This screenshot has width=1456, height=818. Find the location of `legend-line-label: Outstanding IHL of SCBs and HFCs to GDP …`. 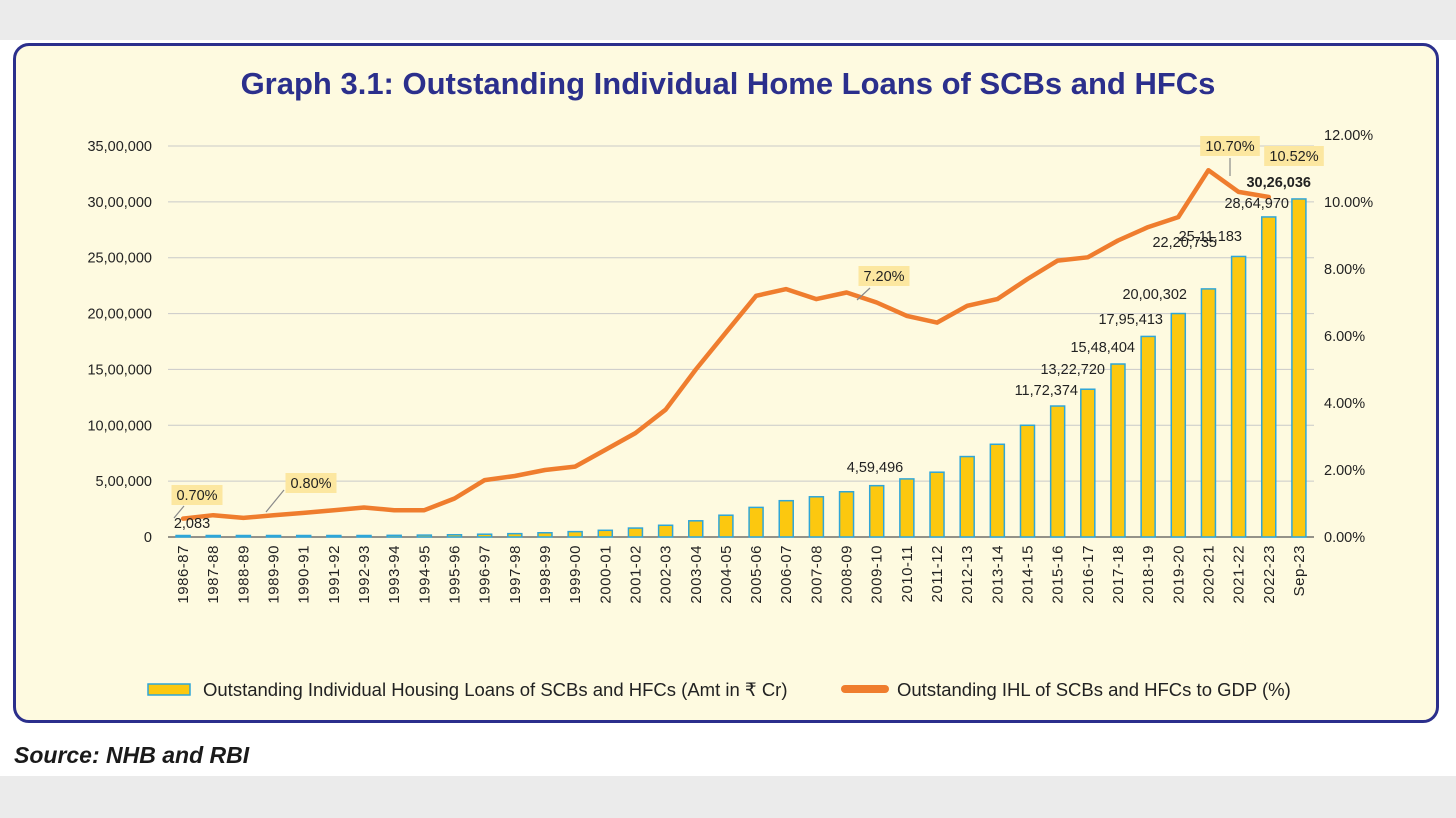

legend-line-label: Outstanding IHL of SCBs and HFCs to GDP … is located at coordinates (1094, 689).